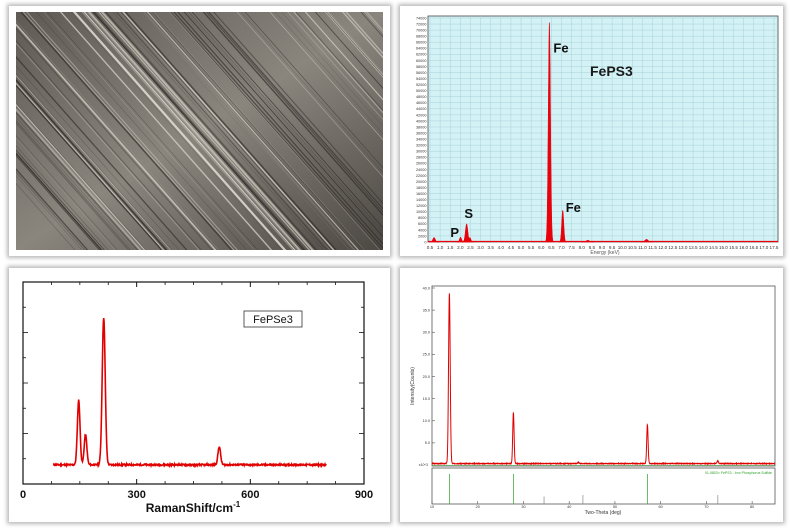 The height and width of the screenshot is (531, 790). I want to click on edx-y-tick-label: 56000, so click(421, 73).